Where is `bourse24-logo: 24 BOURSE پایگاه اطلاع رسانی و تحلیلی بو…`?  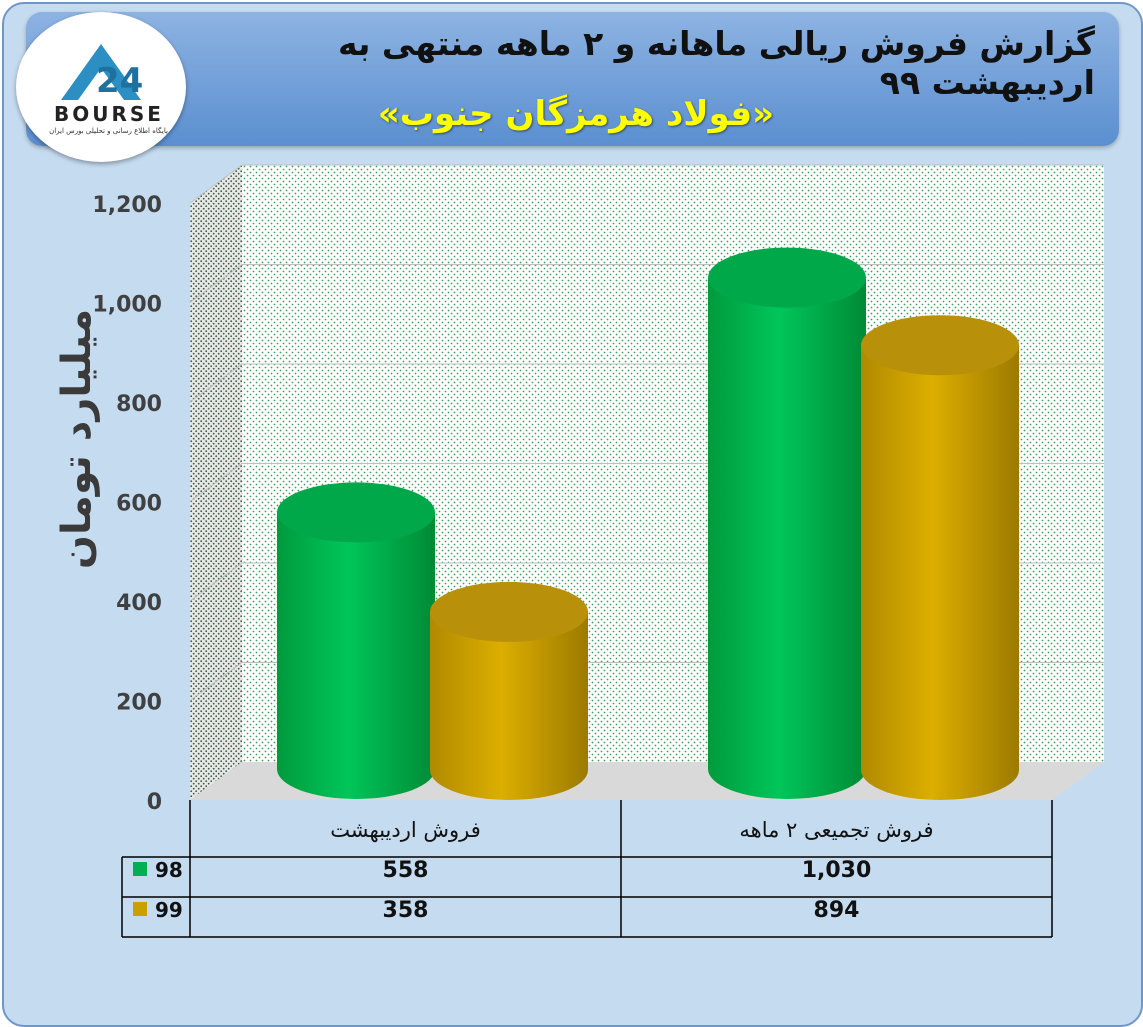 bourse24-logo: 24 BOURSE پایگاه اطلاع رسانی و تحلیلی بو… is located at coordinates (101, 87).